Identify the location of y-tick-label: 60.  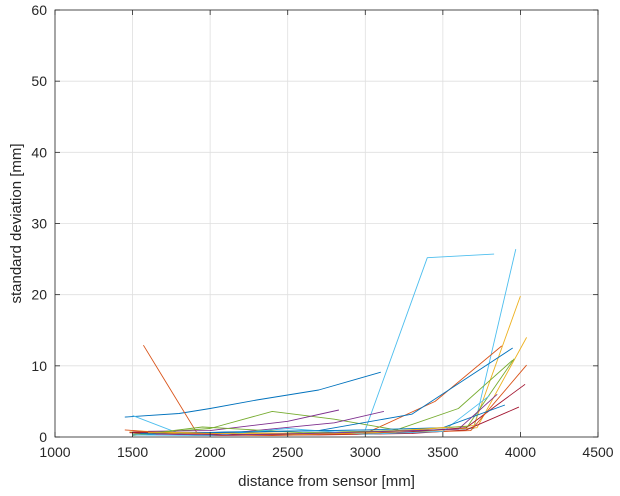
(39, 10).